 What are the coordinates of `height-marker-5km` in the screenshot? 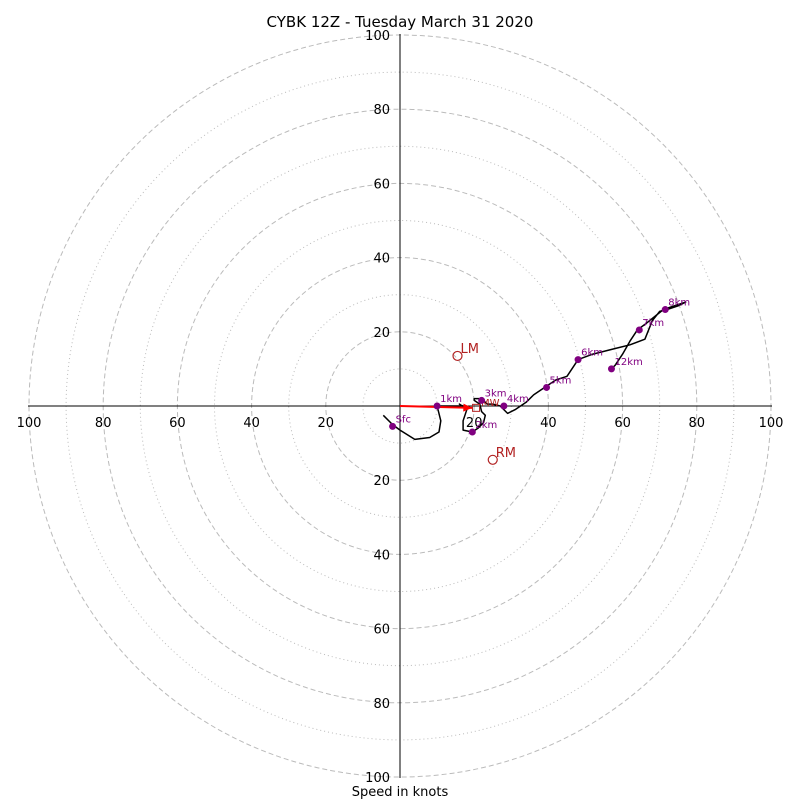 It's located at (547, 387).